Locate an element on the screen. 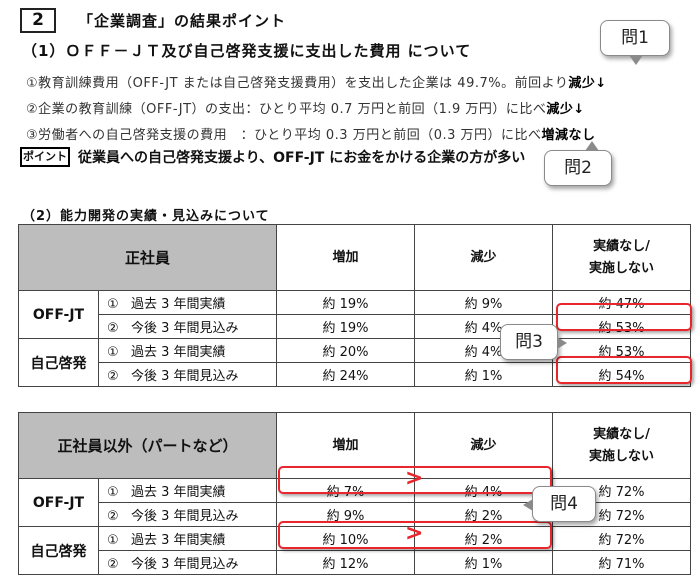 Image resolution: width=700 pixels, height=586 pixels. header-group: 正社員 is located at coordinates (147, 257).